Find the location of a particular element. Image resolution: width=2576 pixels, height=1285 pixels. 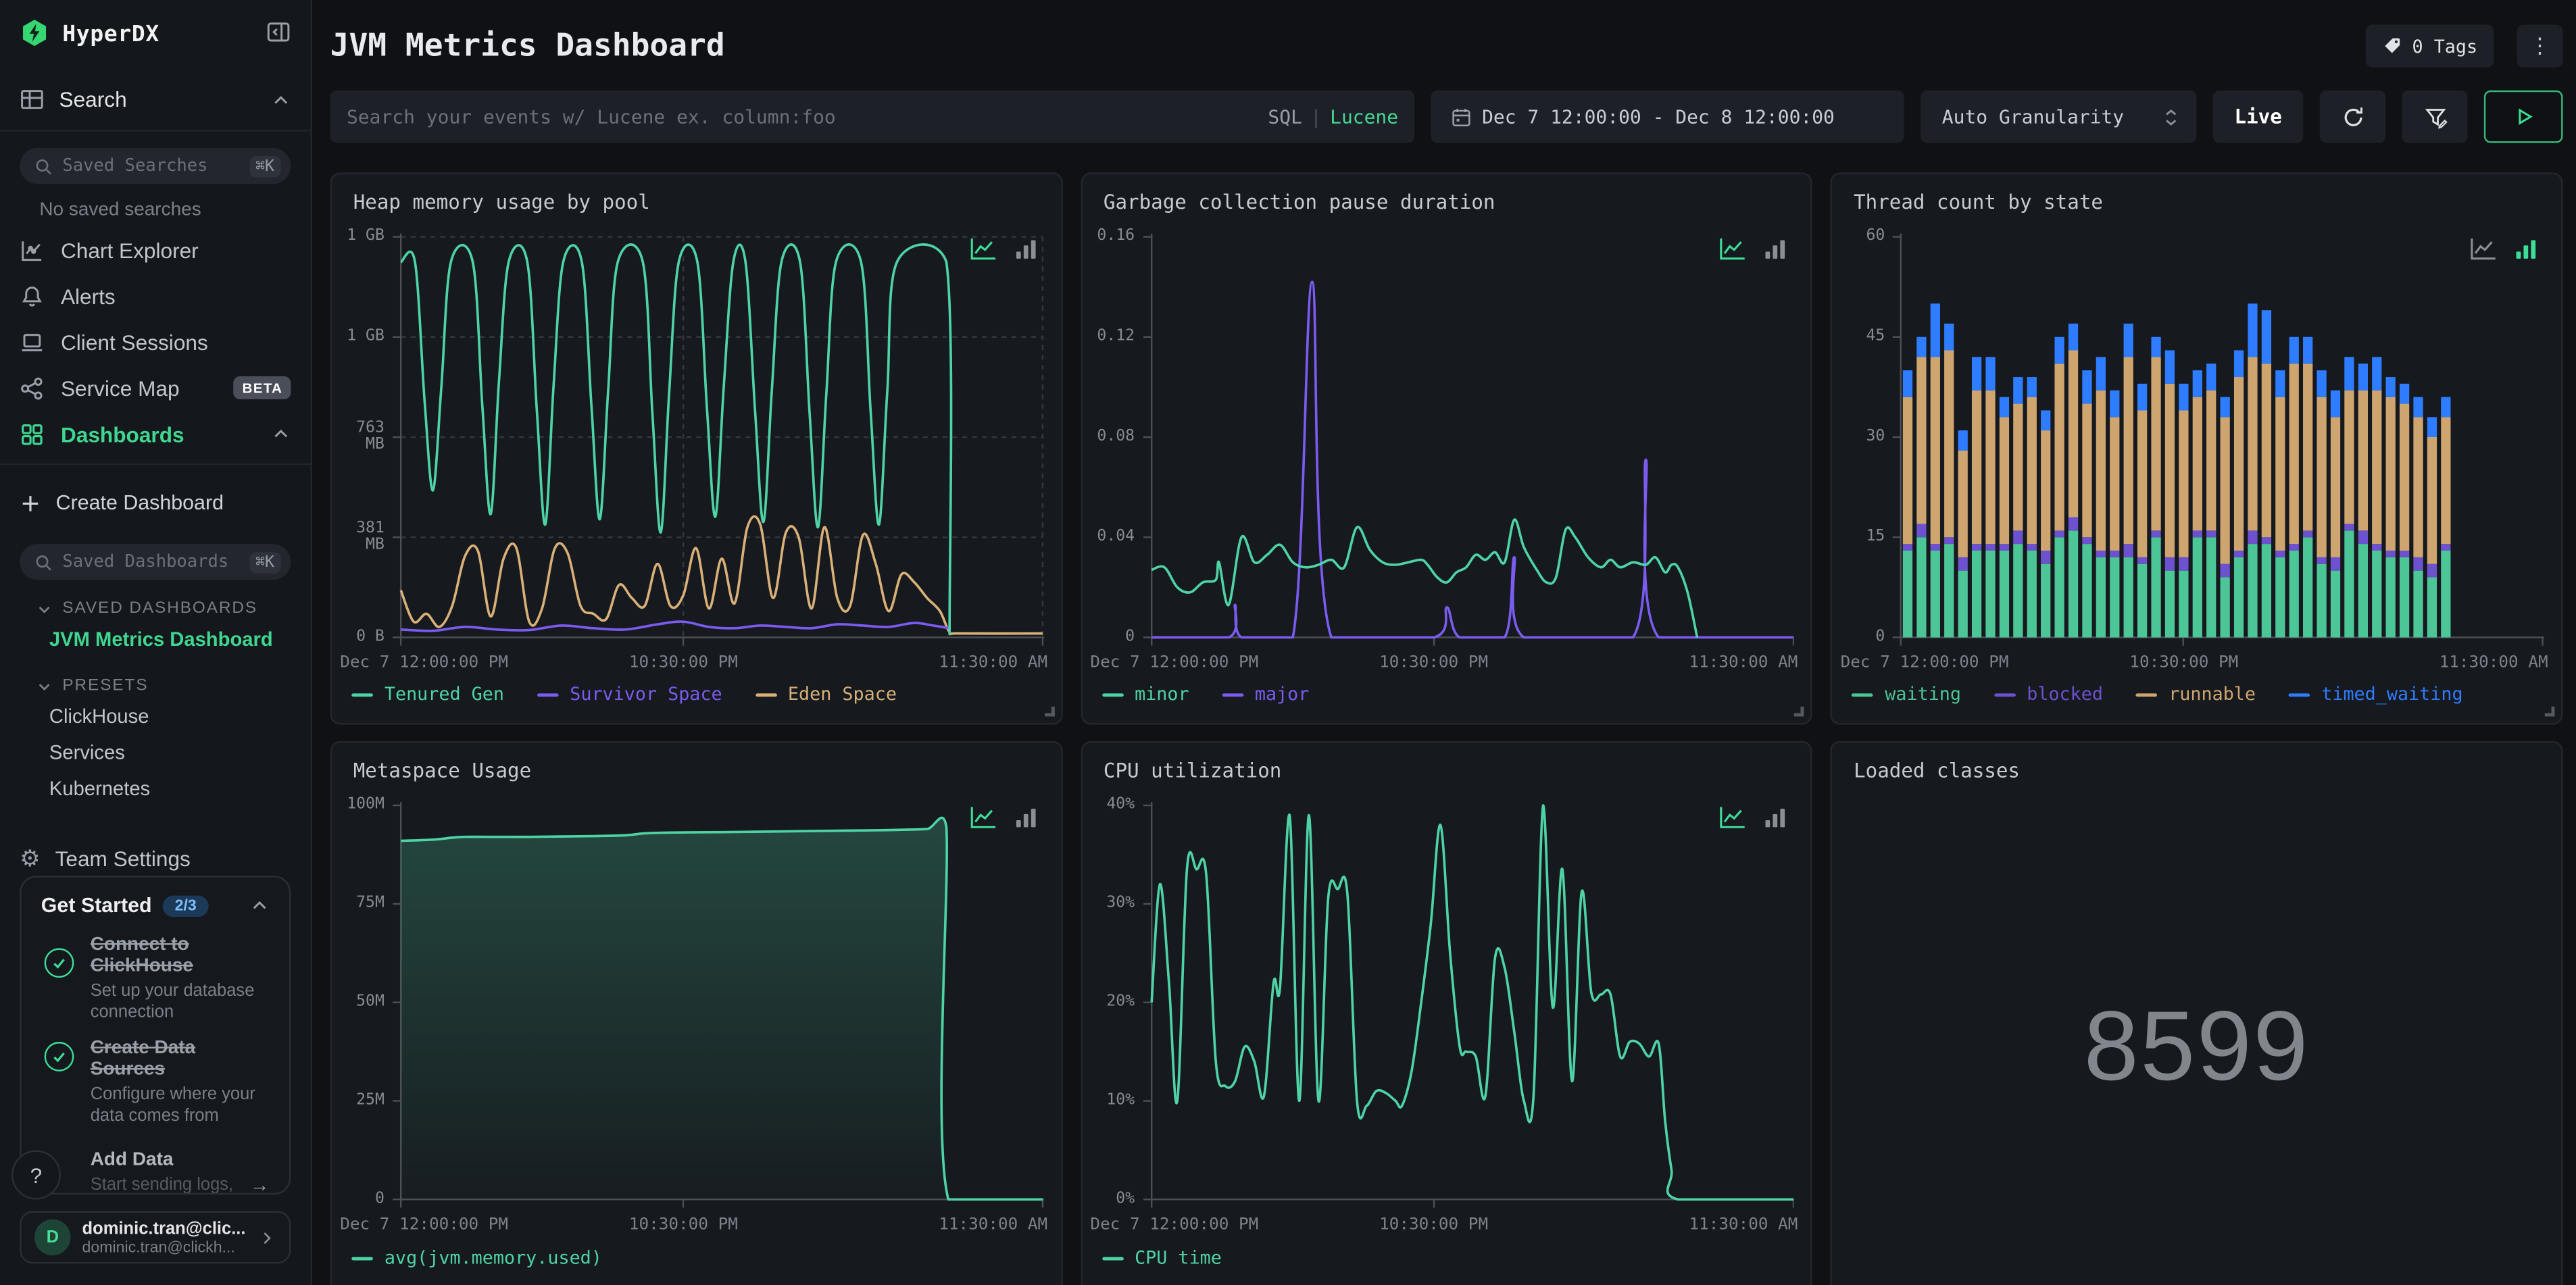

live-button: Live is located at coordinates (2258, 116).